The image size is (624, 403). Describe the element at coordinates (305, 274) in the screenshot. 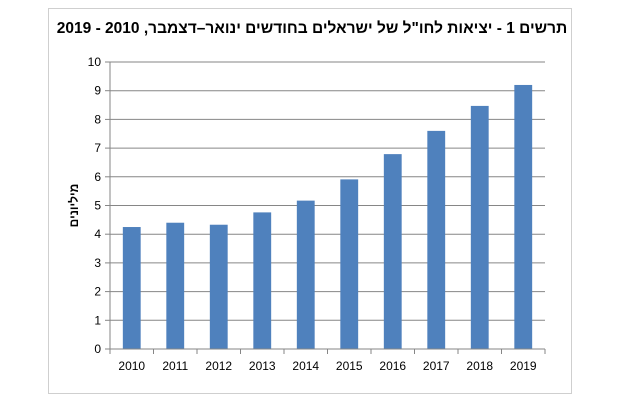

I see `bar-2014` at that location.